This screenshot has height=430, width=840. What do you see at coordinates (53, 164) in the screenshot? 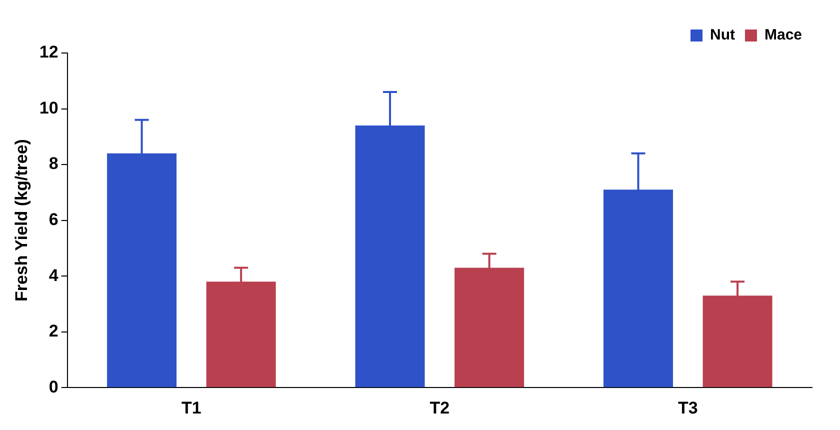
I see `y-tick-label: 8` at bounding box center [53, 164].